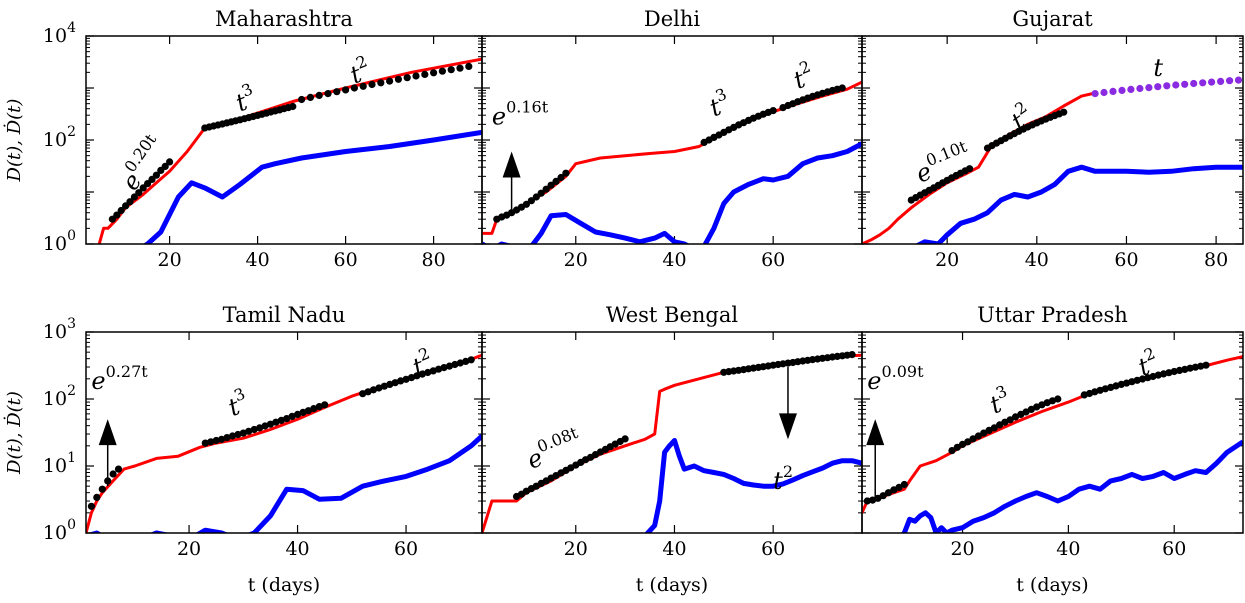  I want to click on x-tick-label: 40, so click(1037, 260).